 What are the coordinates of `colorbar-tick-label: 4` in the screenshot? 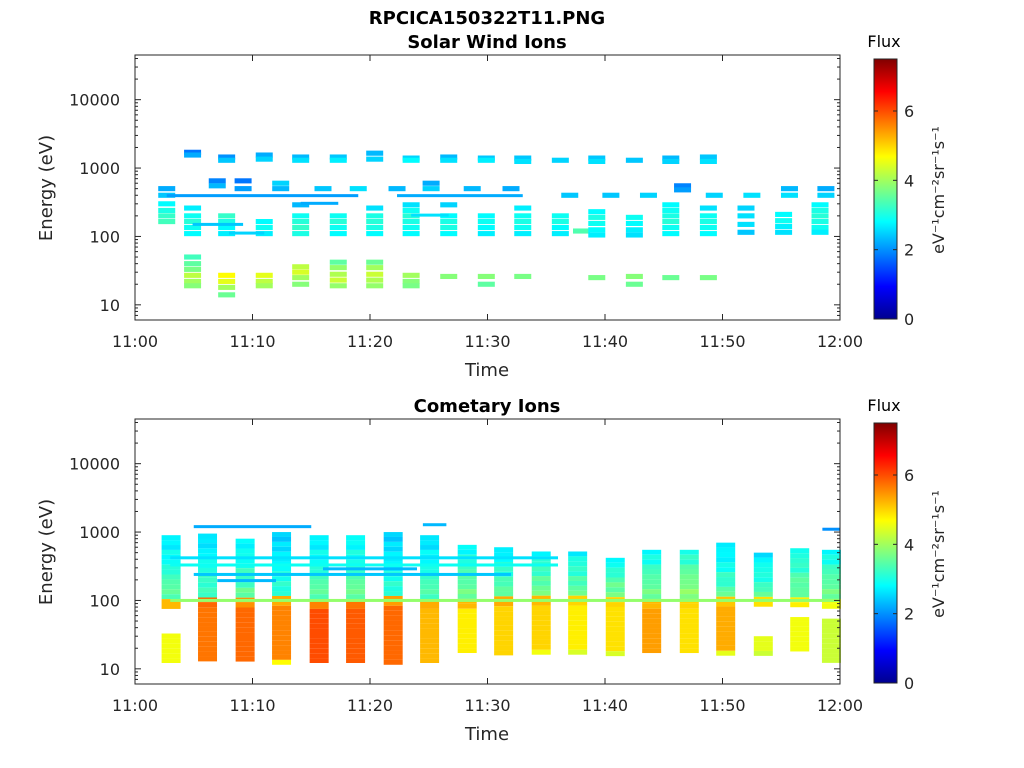 It's located at (909, 544).